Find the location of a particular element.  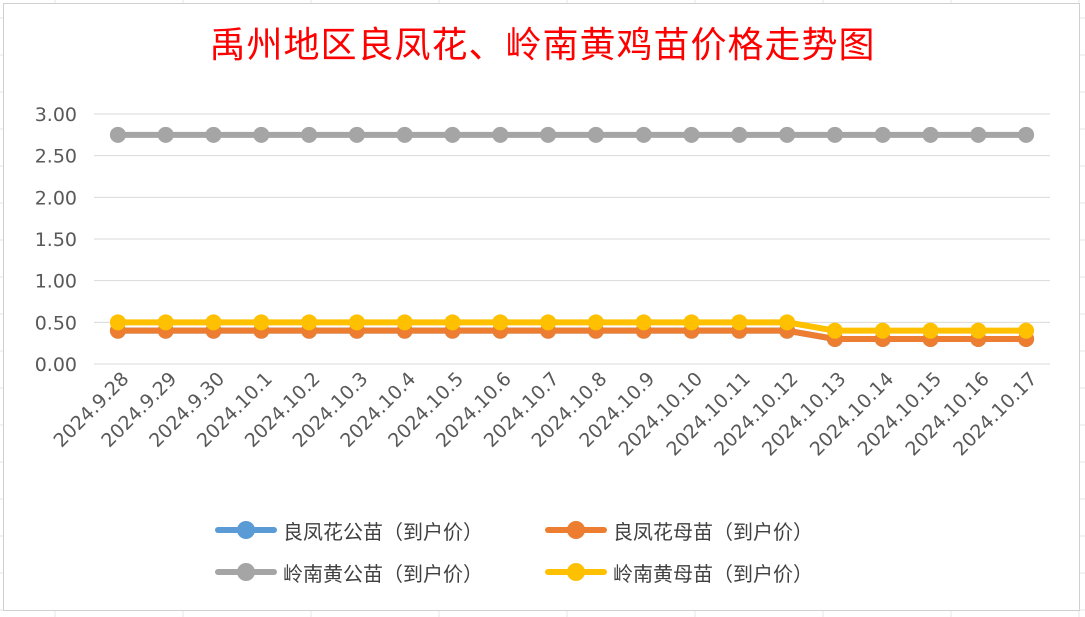

chart-title: 禹州地区良凤花、岭南黄鸡苗价格走势图 is located at coordinates (542, 45).